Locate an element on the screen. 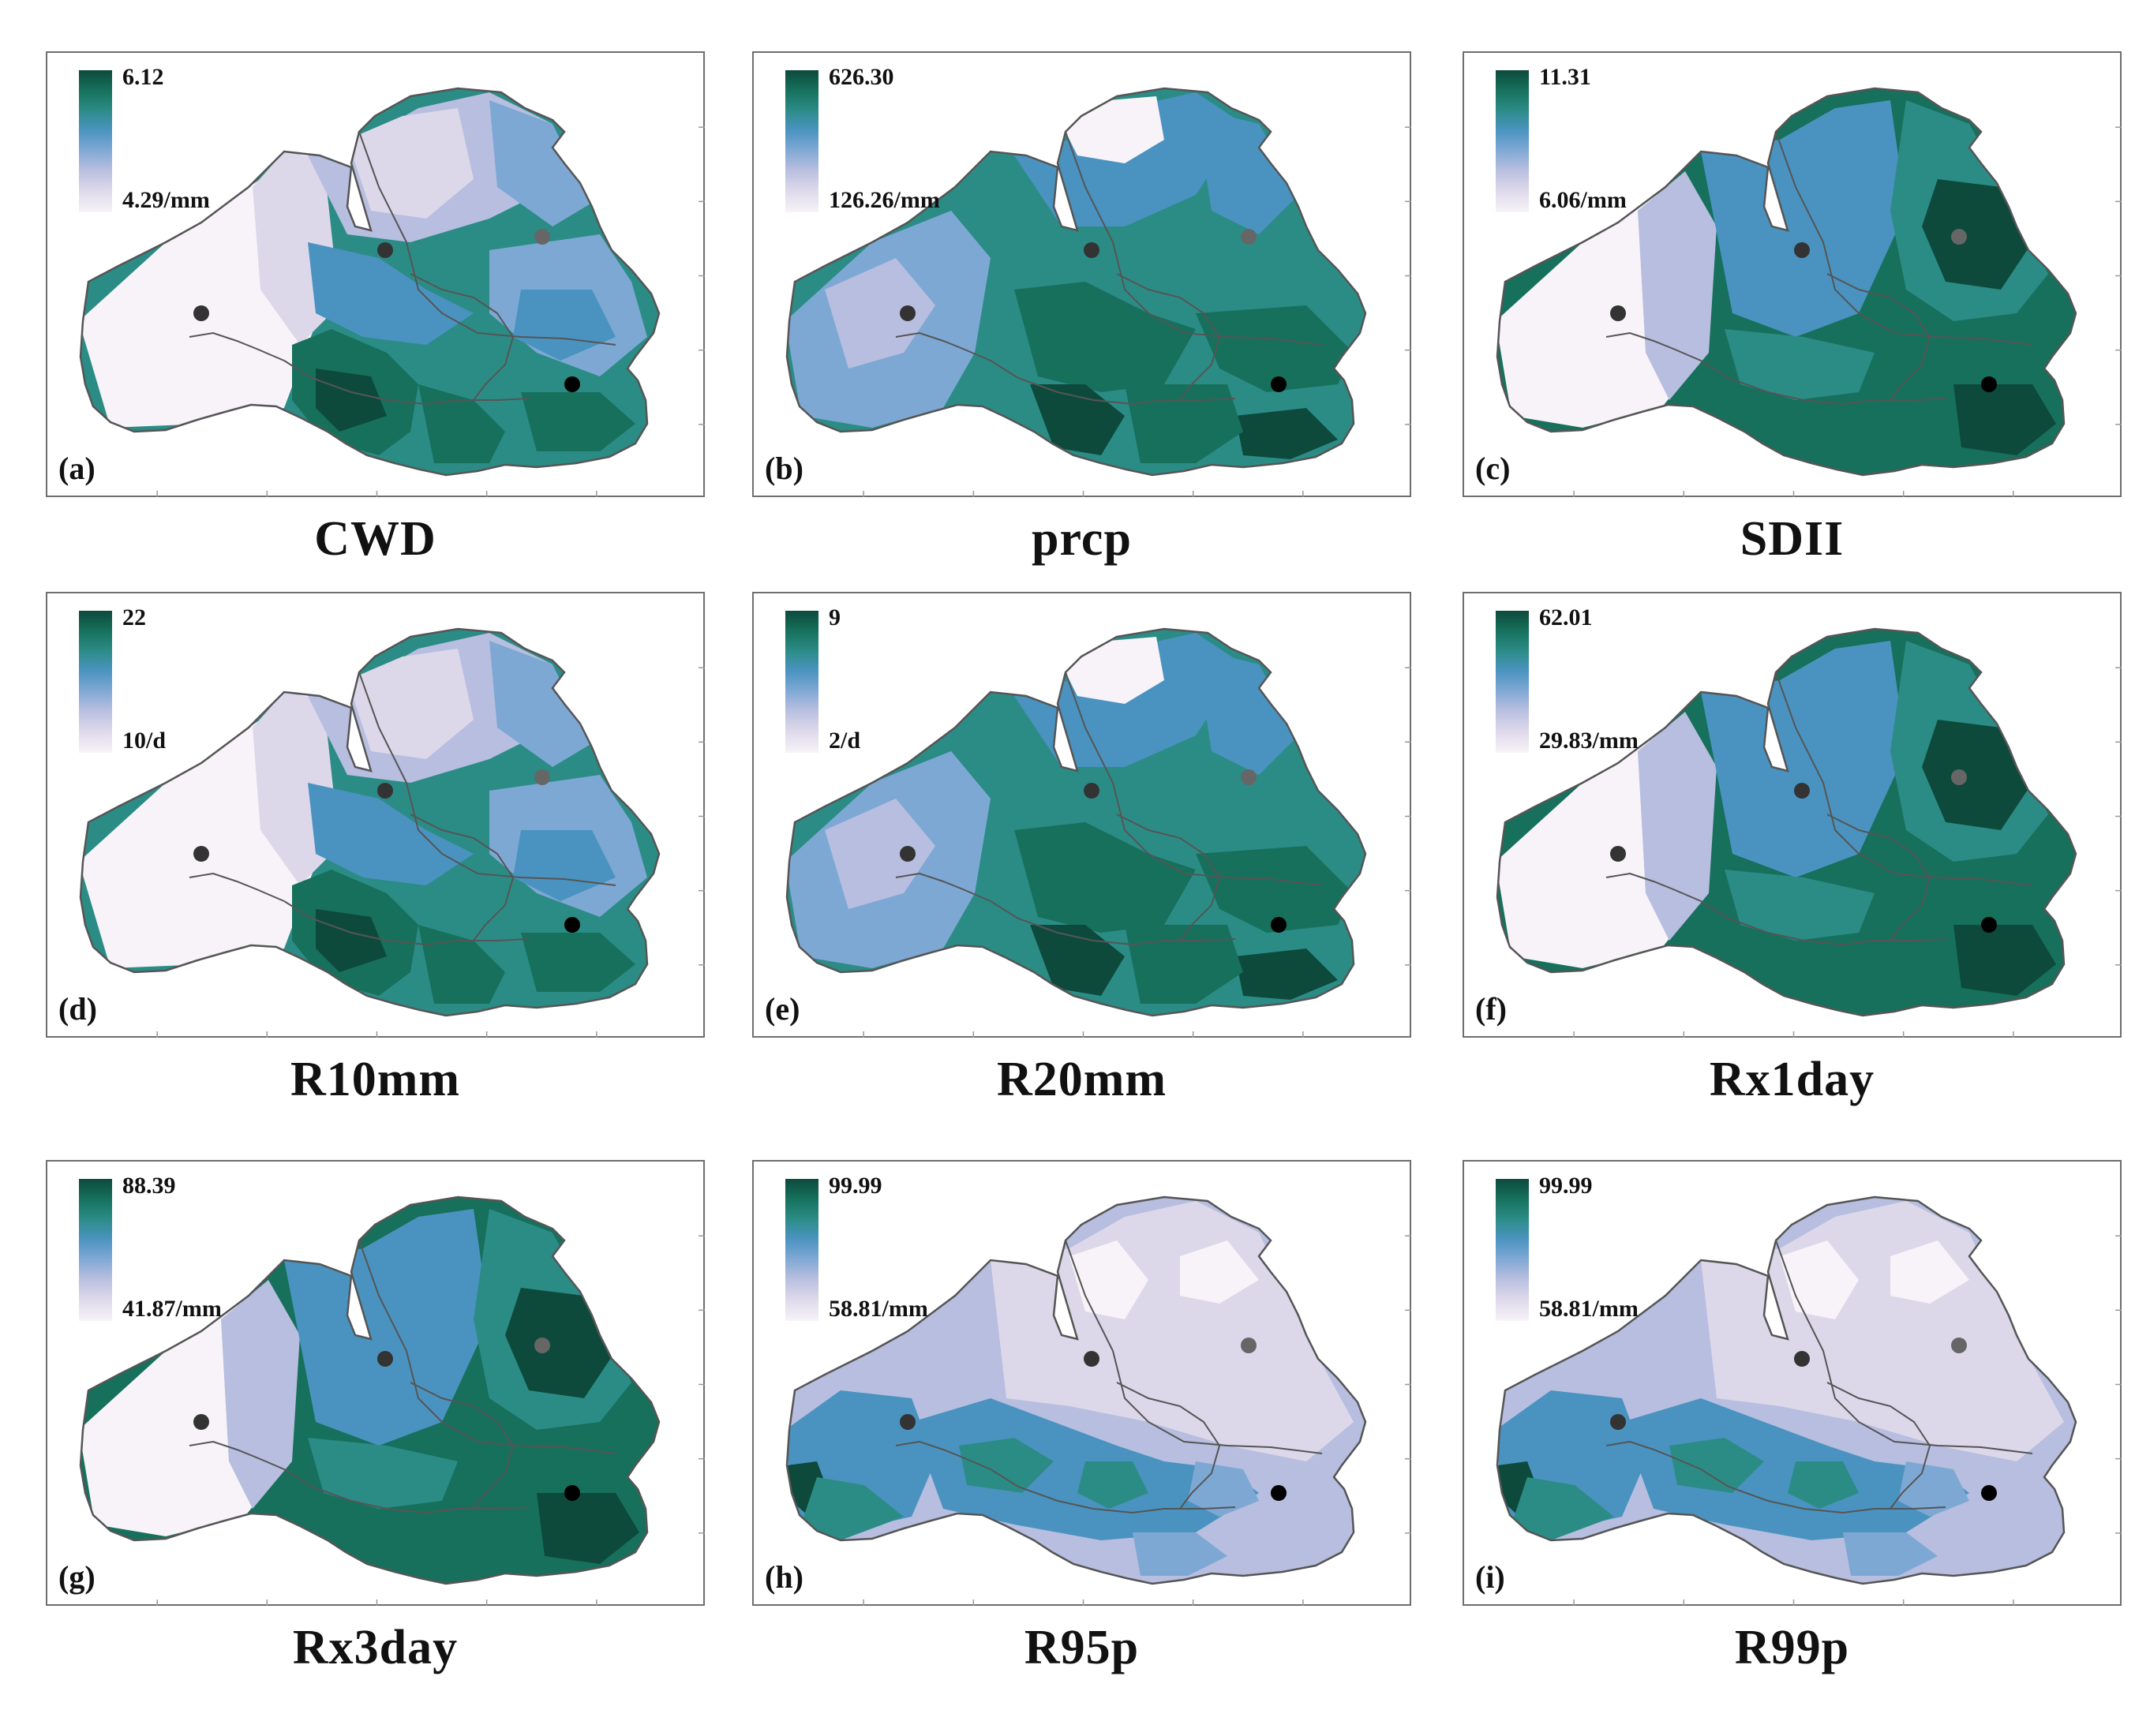 This screenshot has height=1736, width=2150. panel-label: (e) is located at coordinates (782, 1009).